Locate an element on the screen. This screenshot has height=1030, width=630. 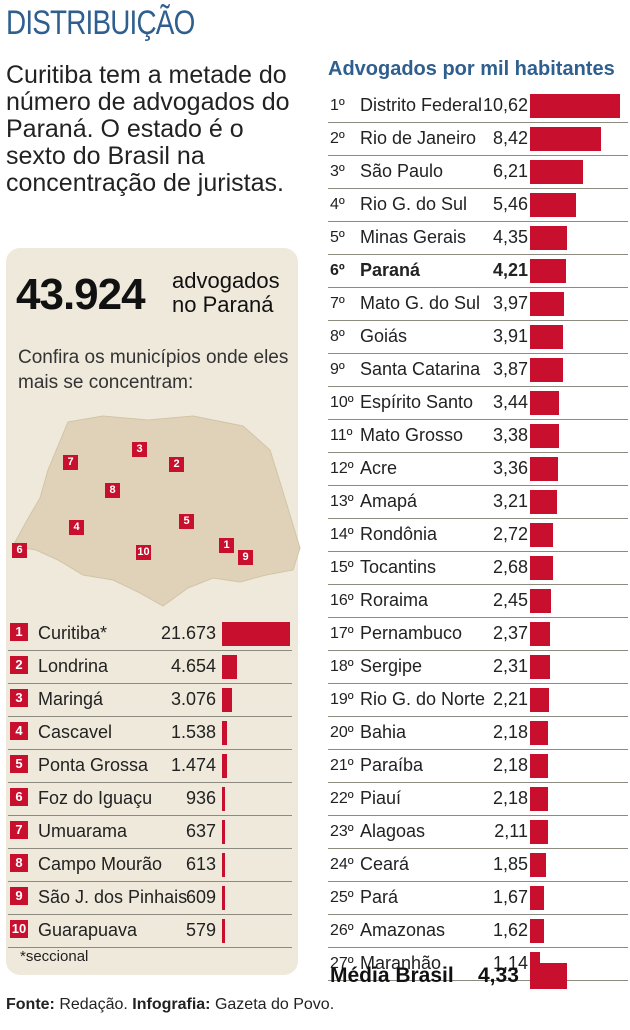
city-name: Maringá is located at coordinates (71, 699).